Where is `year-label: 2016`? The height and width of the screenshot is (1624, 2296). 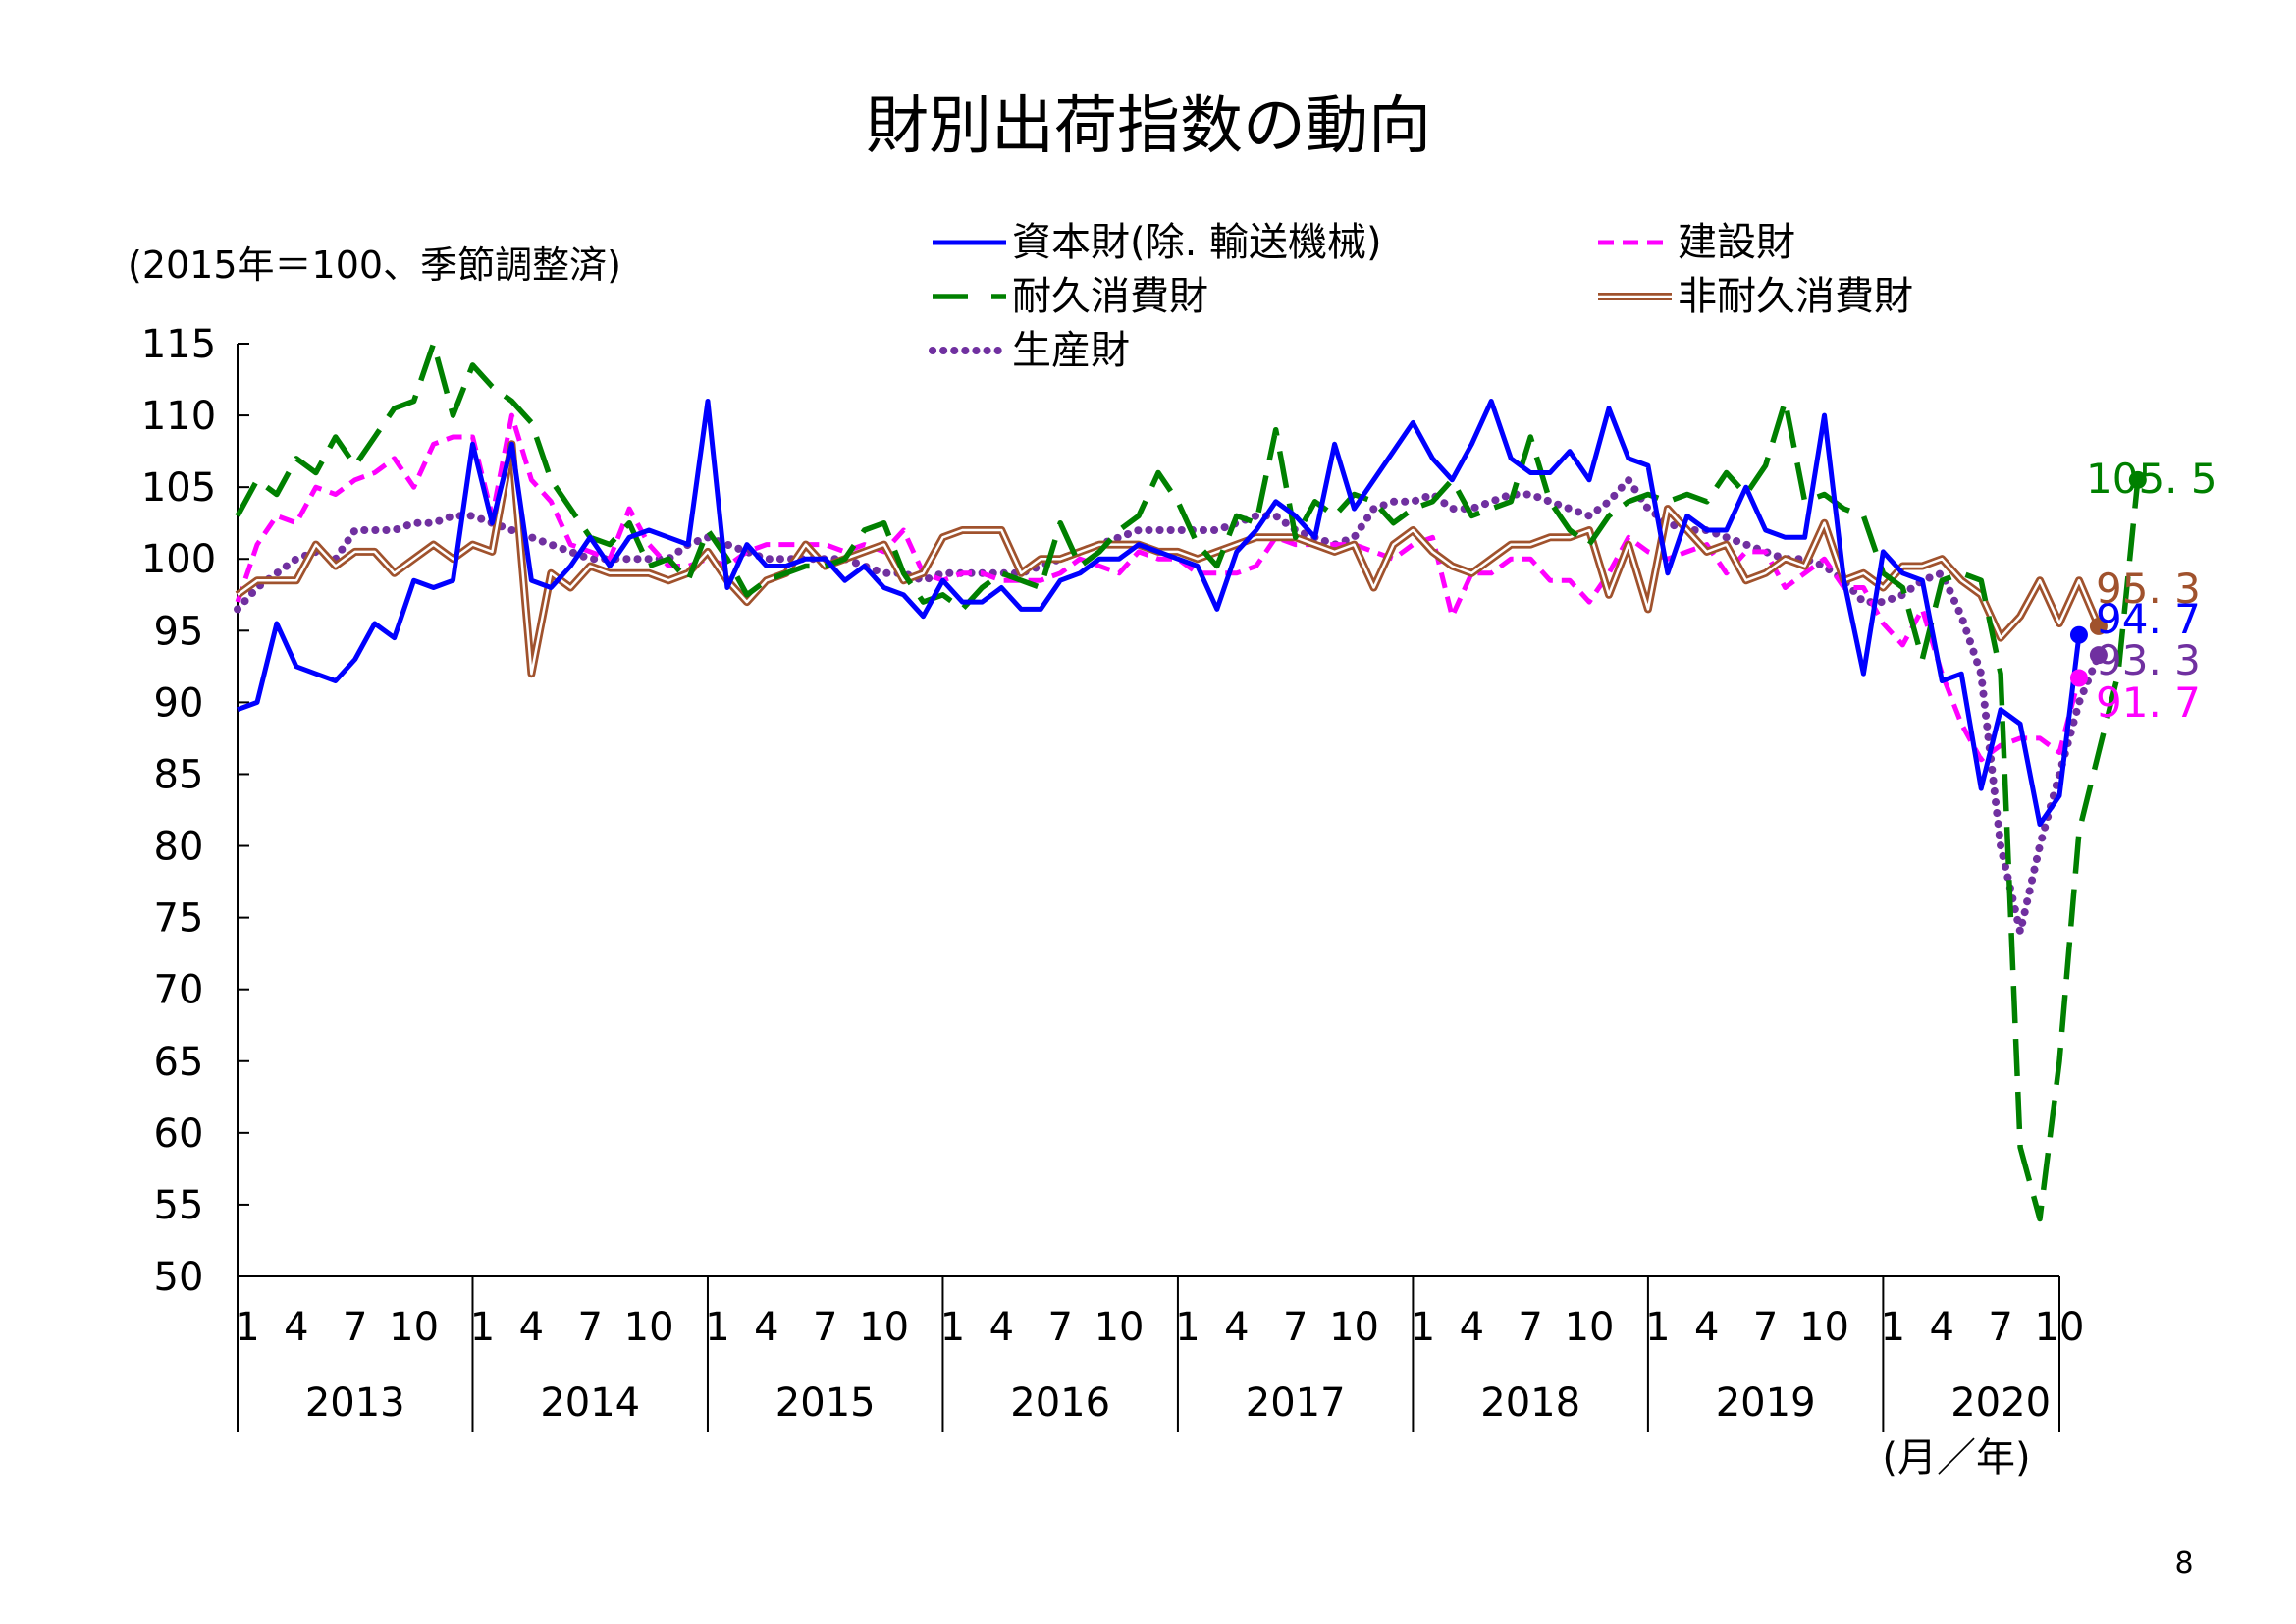 year-label: 2016 is located at coordinates (1060, 1403).